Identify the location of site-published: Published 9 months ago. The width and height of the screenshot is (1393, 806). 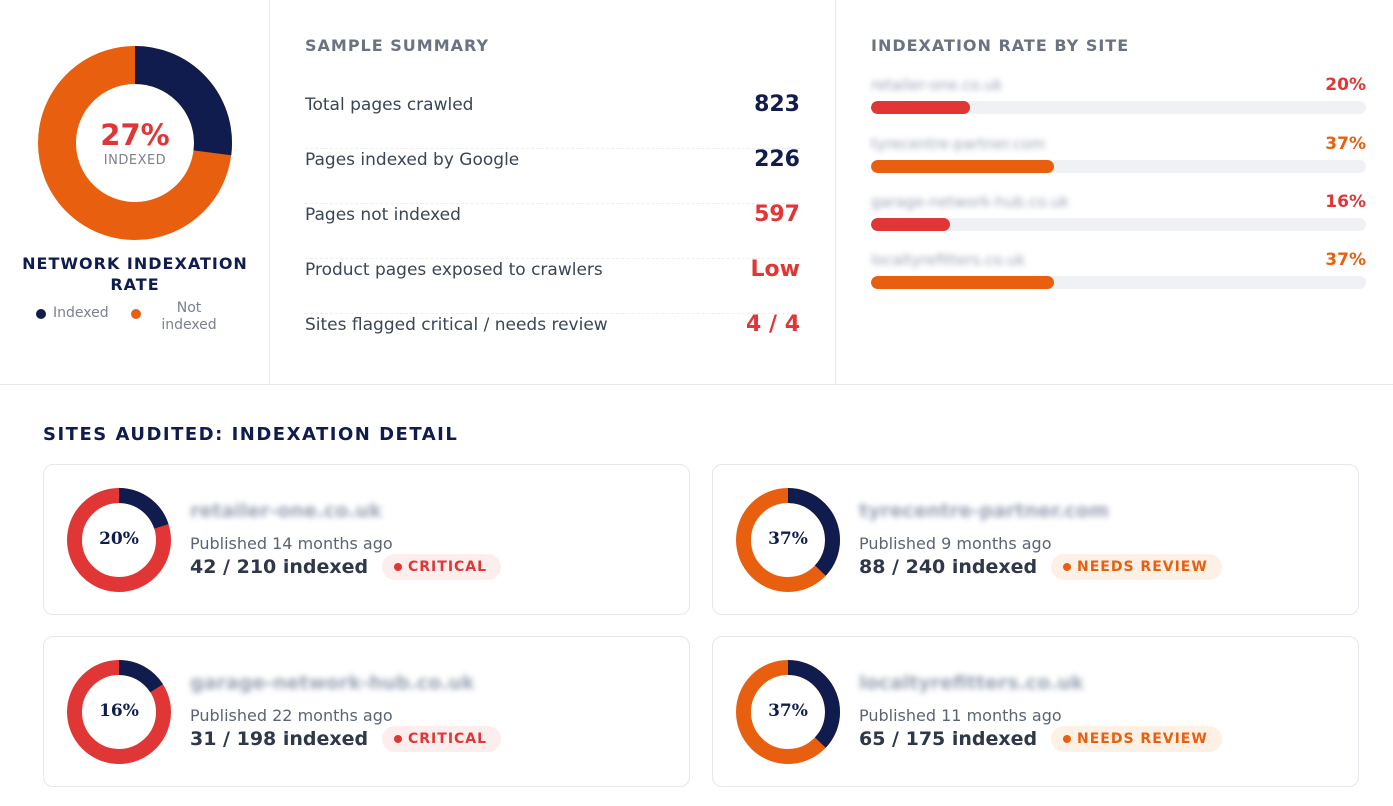
(955, 543).